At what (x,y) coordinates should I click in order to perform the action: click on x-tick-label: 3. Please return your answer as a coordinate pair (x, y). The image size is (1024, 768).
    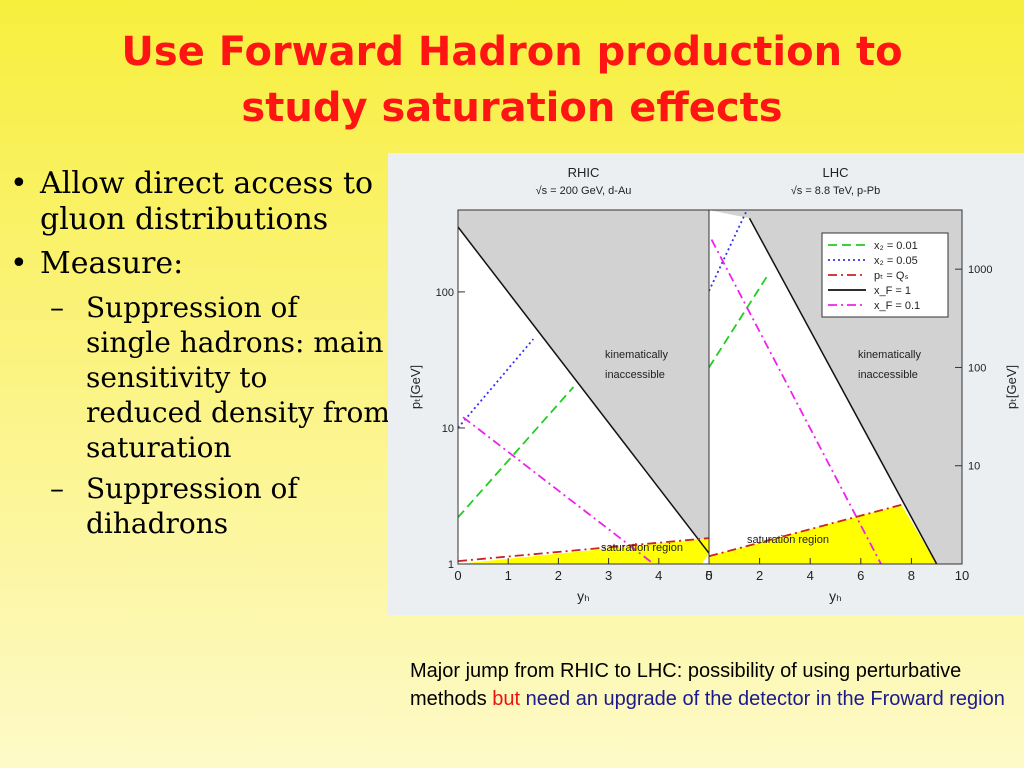
    Looking at the image, I should click on (608, 575).